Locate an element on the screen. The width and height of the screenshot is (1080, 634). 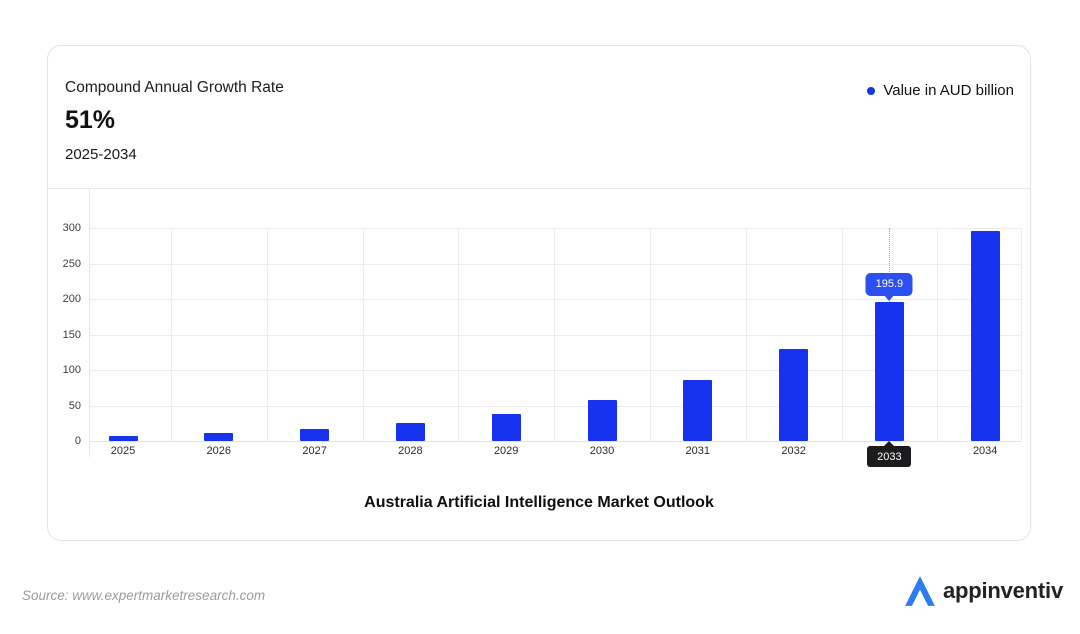
y-axis-tick-label: 150 is located at coordinates (71, 334).